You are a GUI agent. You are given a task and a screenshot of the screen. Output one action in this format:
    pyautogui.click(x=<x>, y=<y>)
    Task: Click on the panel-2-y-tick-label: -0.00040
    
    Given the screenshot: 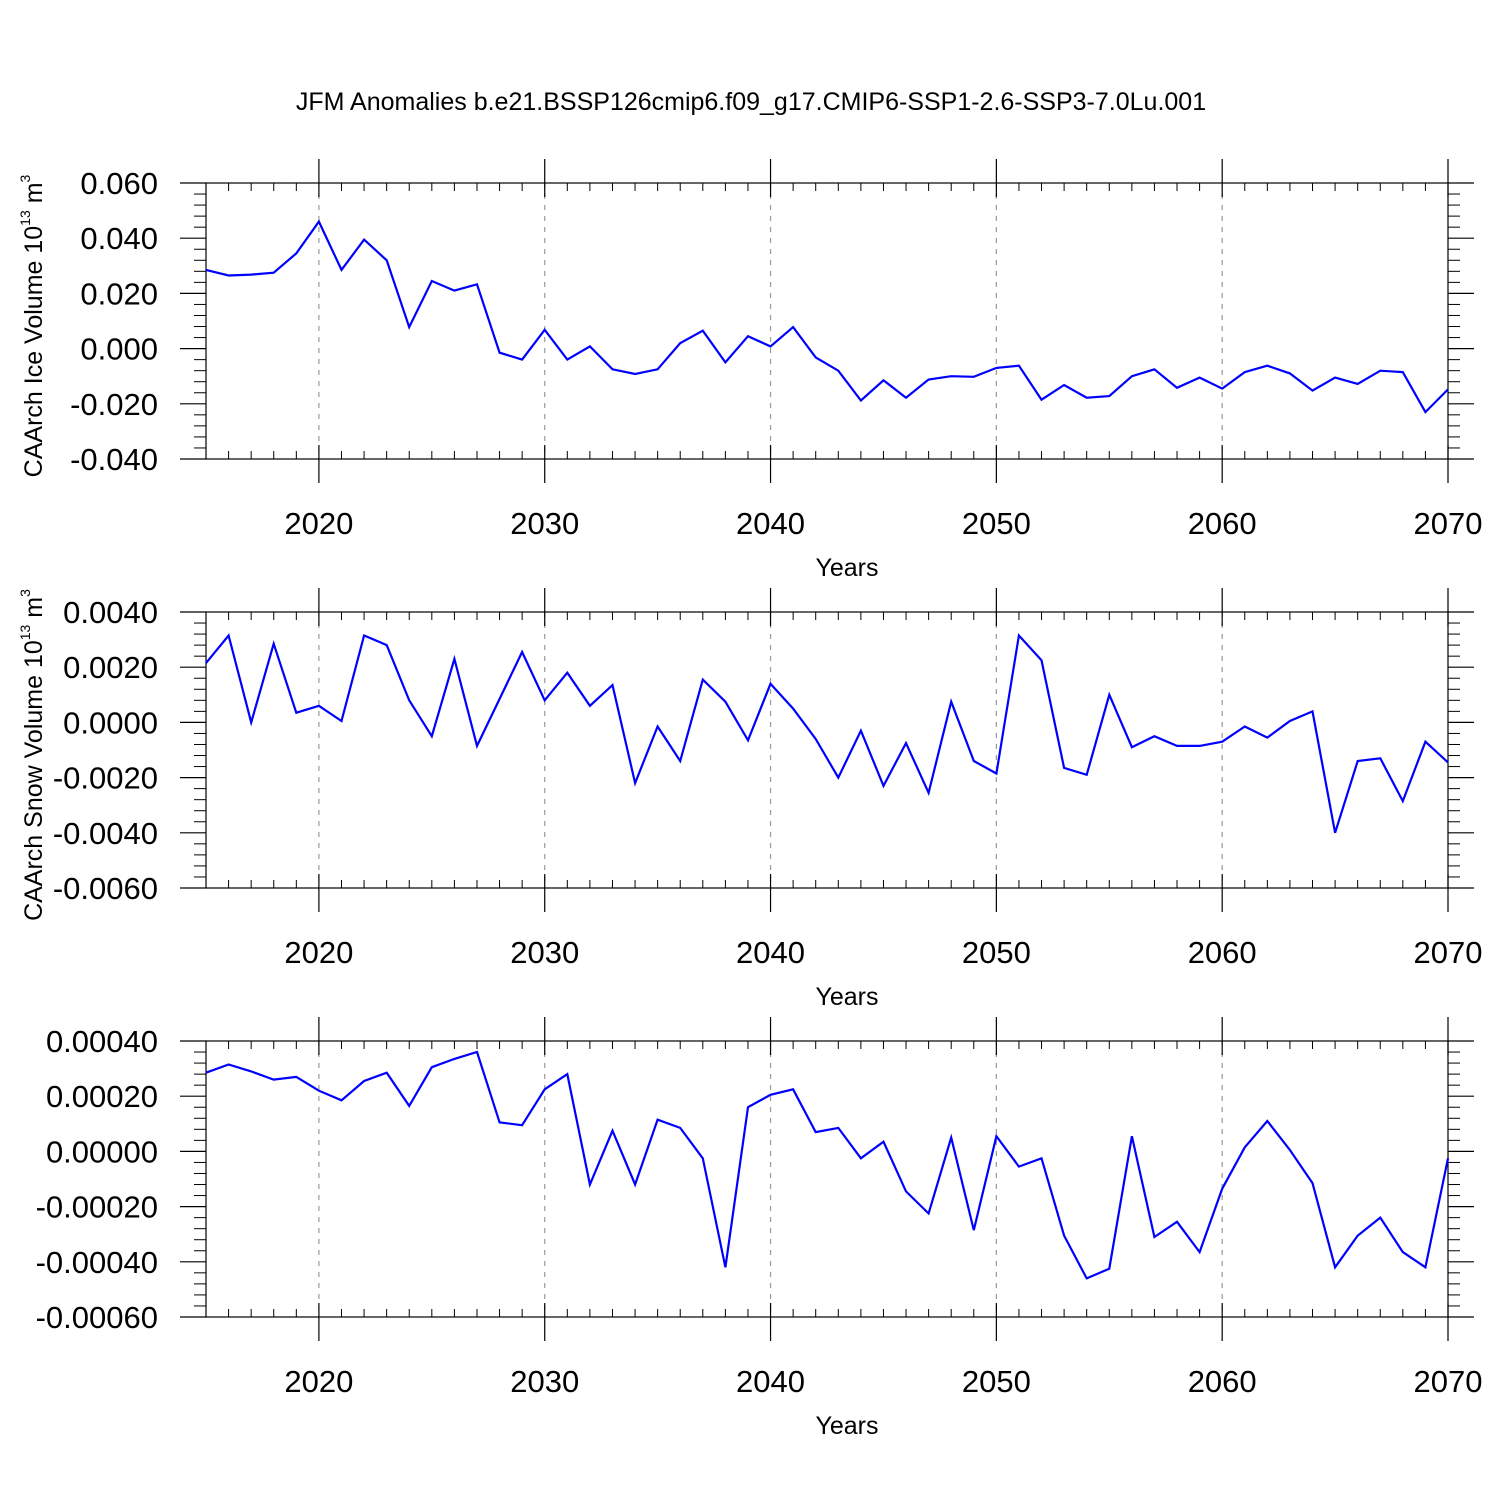 What is the action you would take?
    pyautogui.click(x=97, y=1262)
    